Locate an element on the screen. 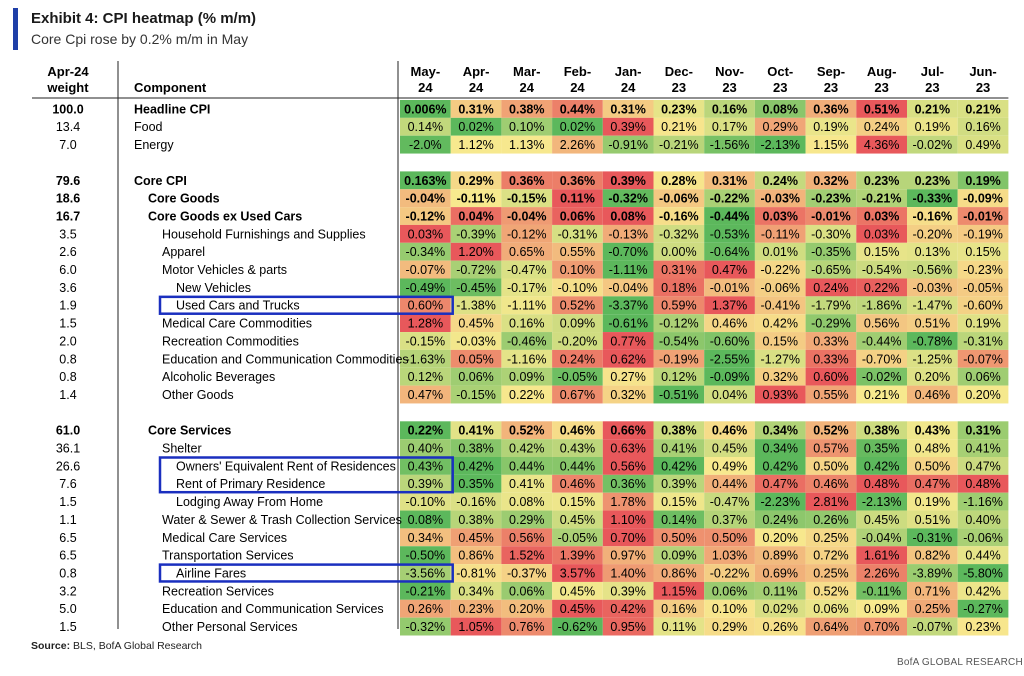  heatmap-cell: 0.44% is located at coordinates (577, 109).